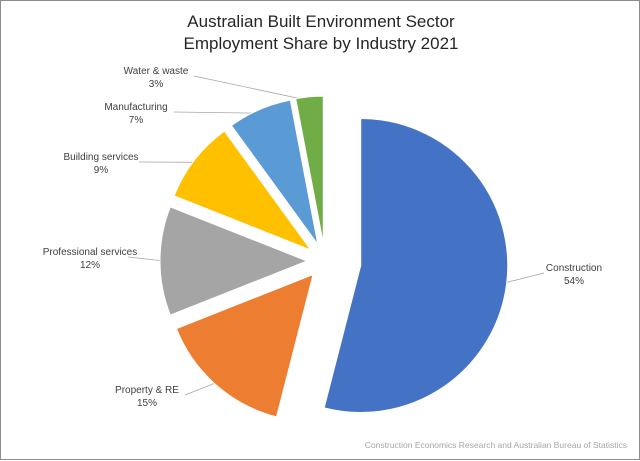  I want to click on data-label-property-and-re: Property & RE 15%, so click(147, 397).